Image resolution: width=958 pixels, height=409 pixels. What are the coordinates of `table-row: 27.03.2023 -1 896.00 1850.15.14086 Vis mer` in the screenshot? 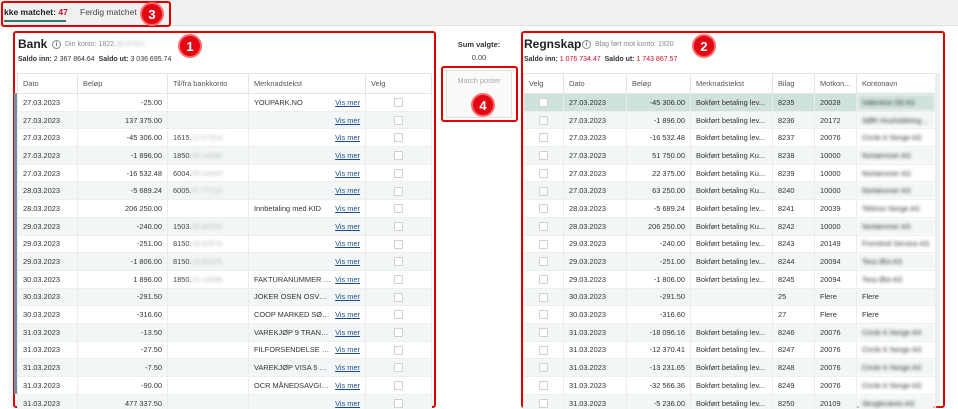 It's located at (224, 155).